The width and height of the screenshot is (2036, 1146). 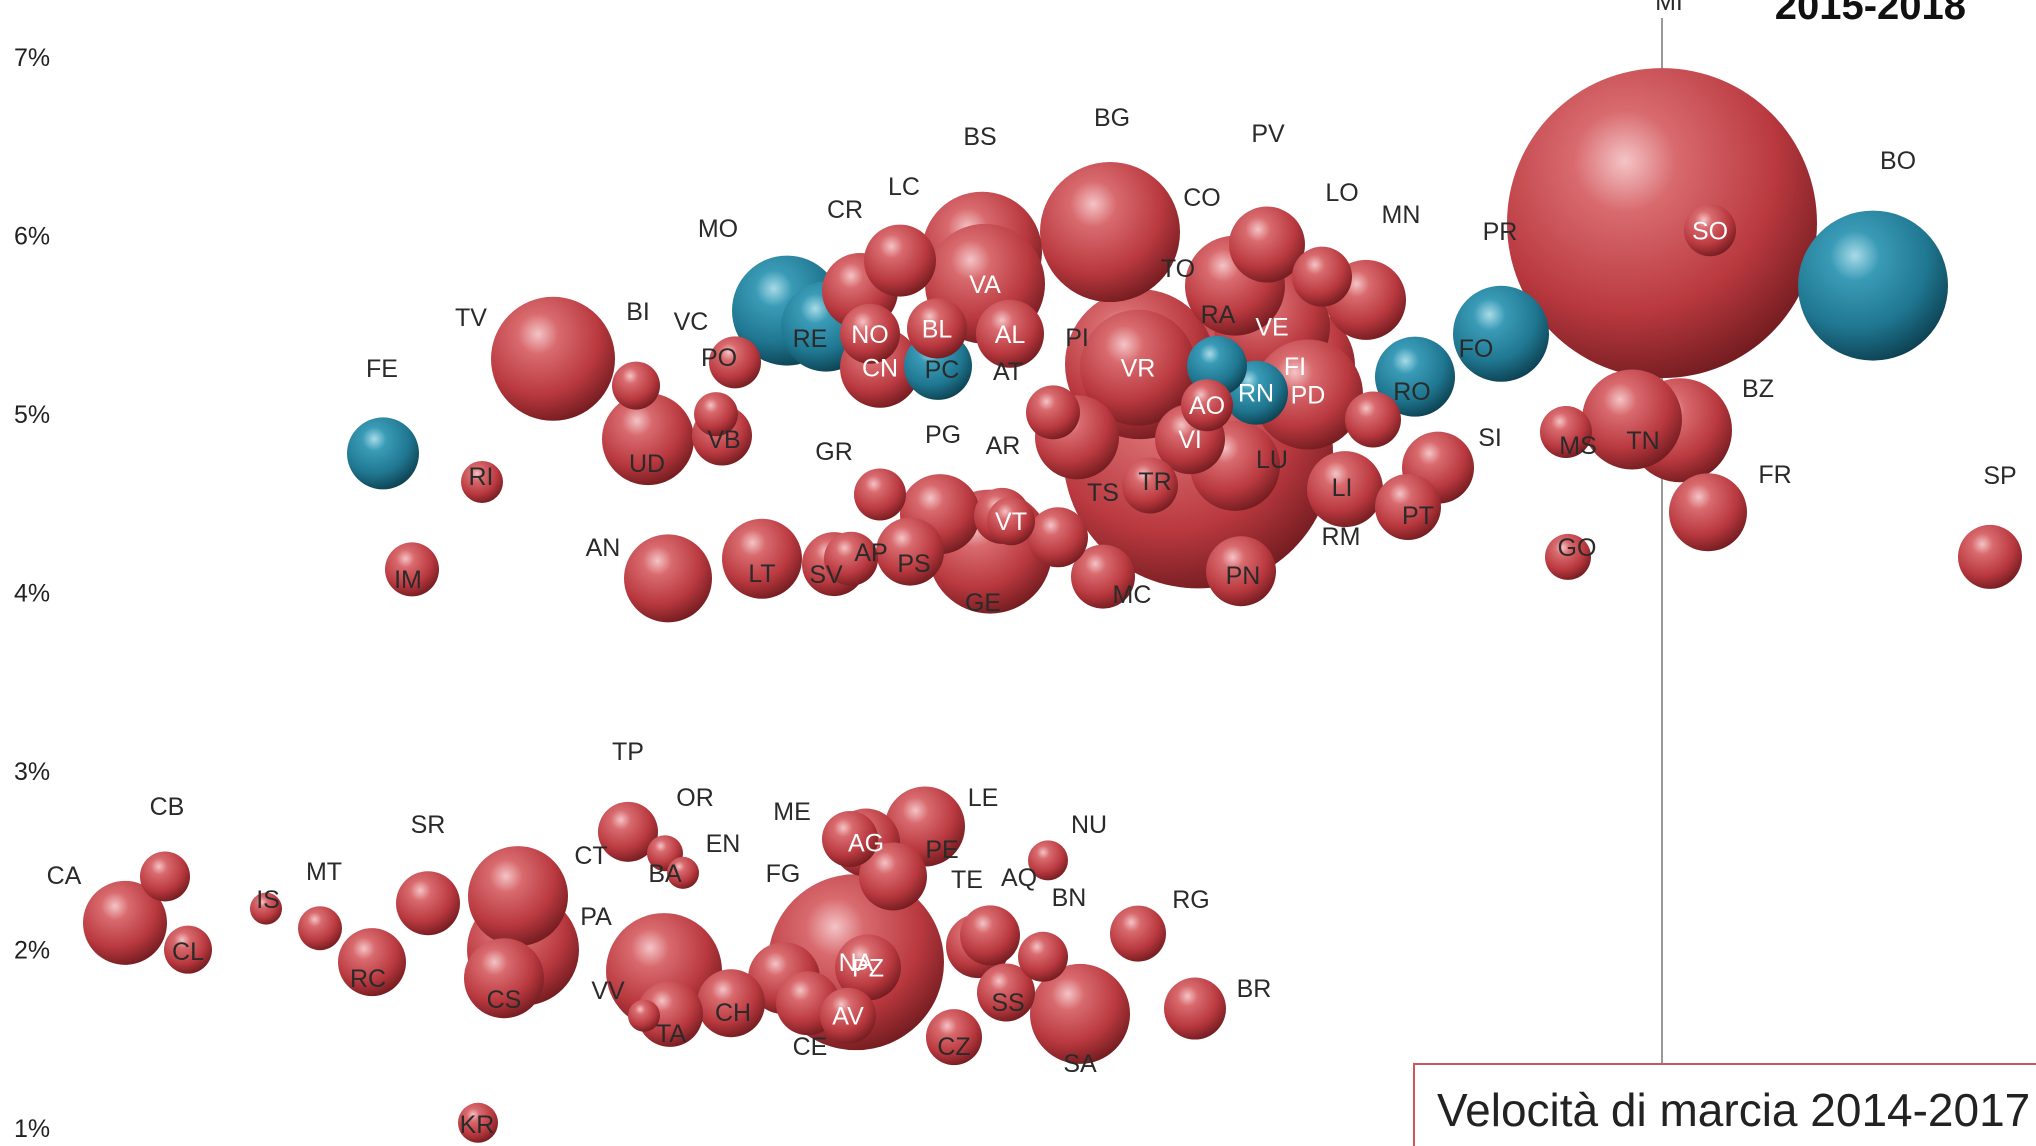 I want to click on bubble-ri, so click(x=482, y=481).